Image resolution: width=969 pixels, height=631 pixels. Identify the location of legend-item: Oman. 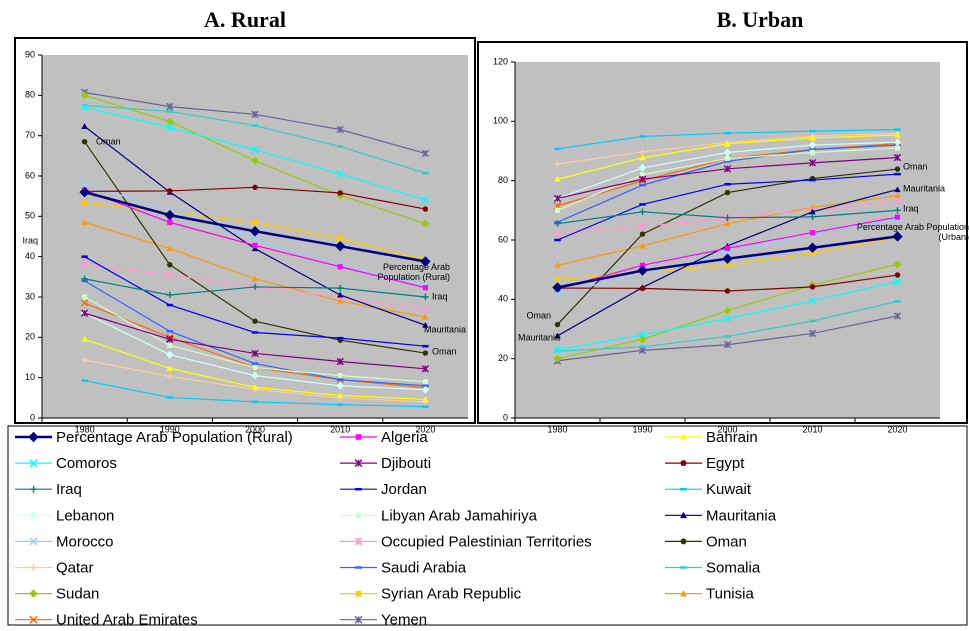
(706, 541).